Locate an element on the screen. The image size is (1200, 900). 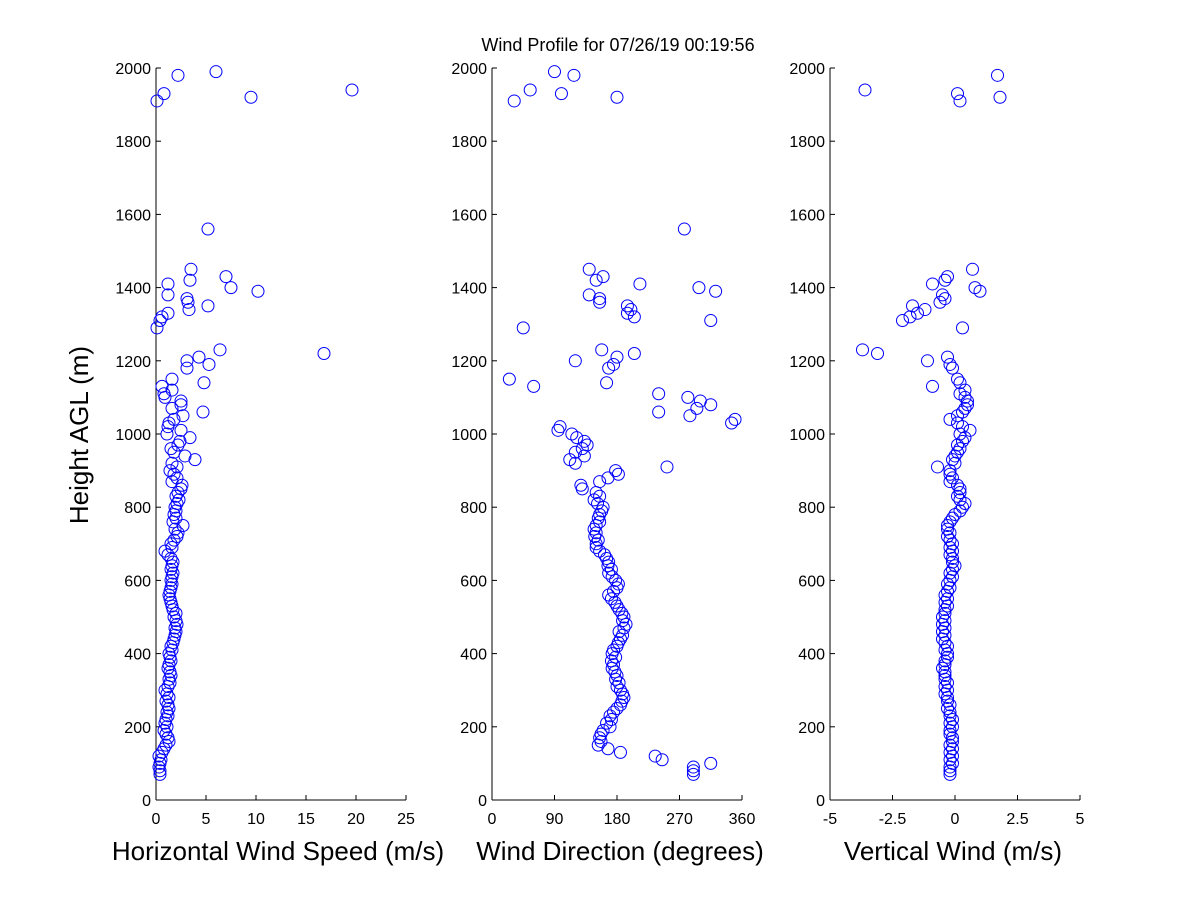
y-tick-label: 1200 is located at coordinates (469, 362).